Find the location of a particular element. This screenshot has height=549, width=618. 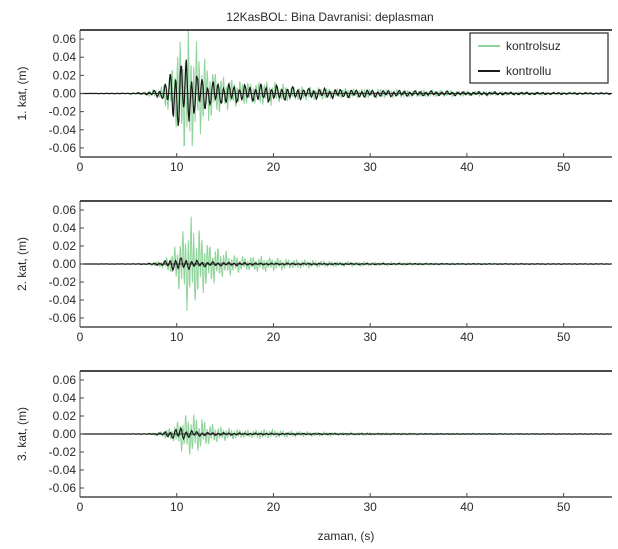

y-axis-label: 1. kat, (m) is located at coordinates (22, 93).